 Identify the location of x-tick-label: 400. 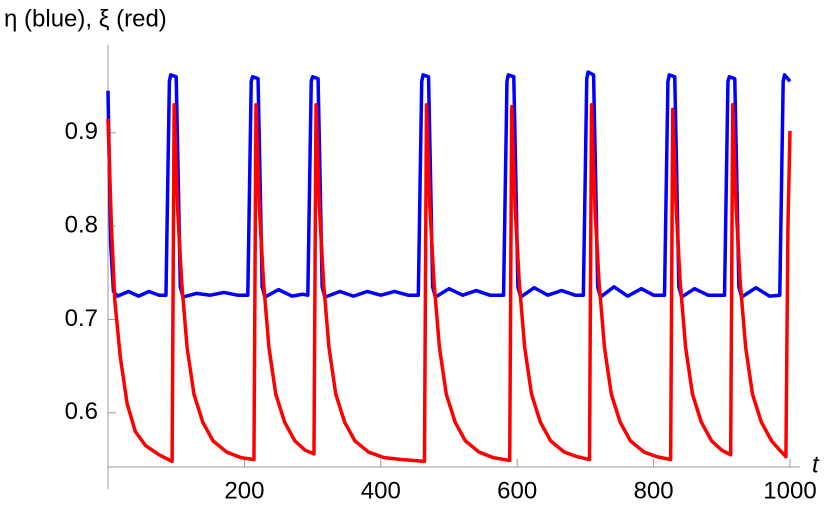
(381, 490).